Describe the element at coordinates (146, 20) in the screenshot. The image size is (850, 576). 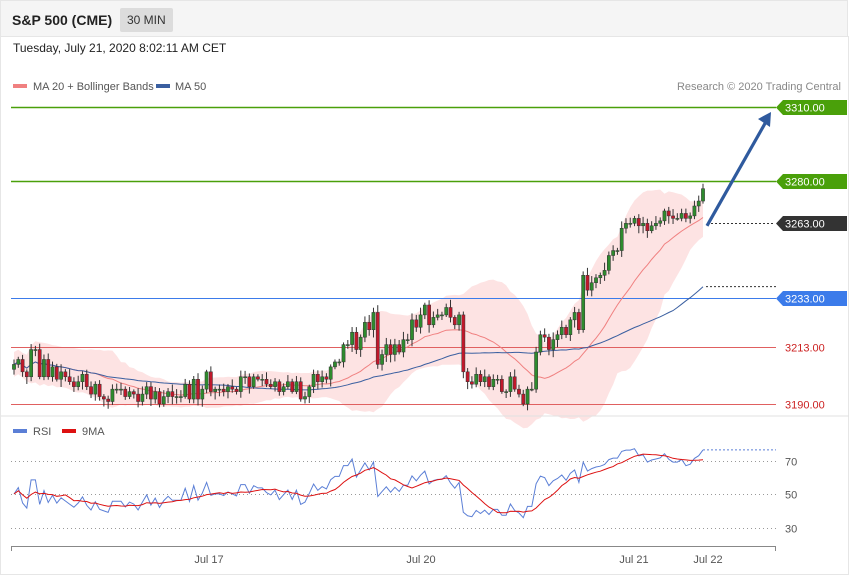
I see `timeframe-badge: 30 MIN` at that location.